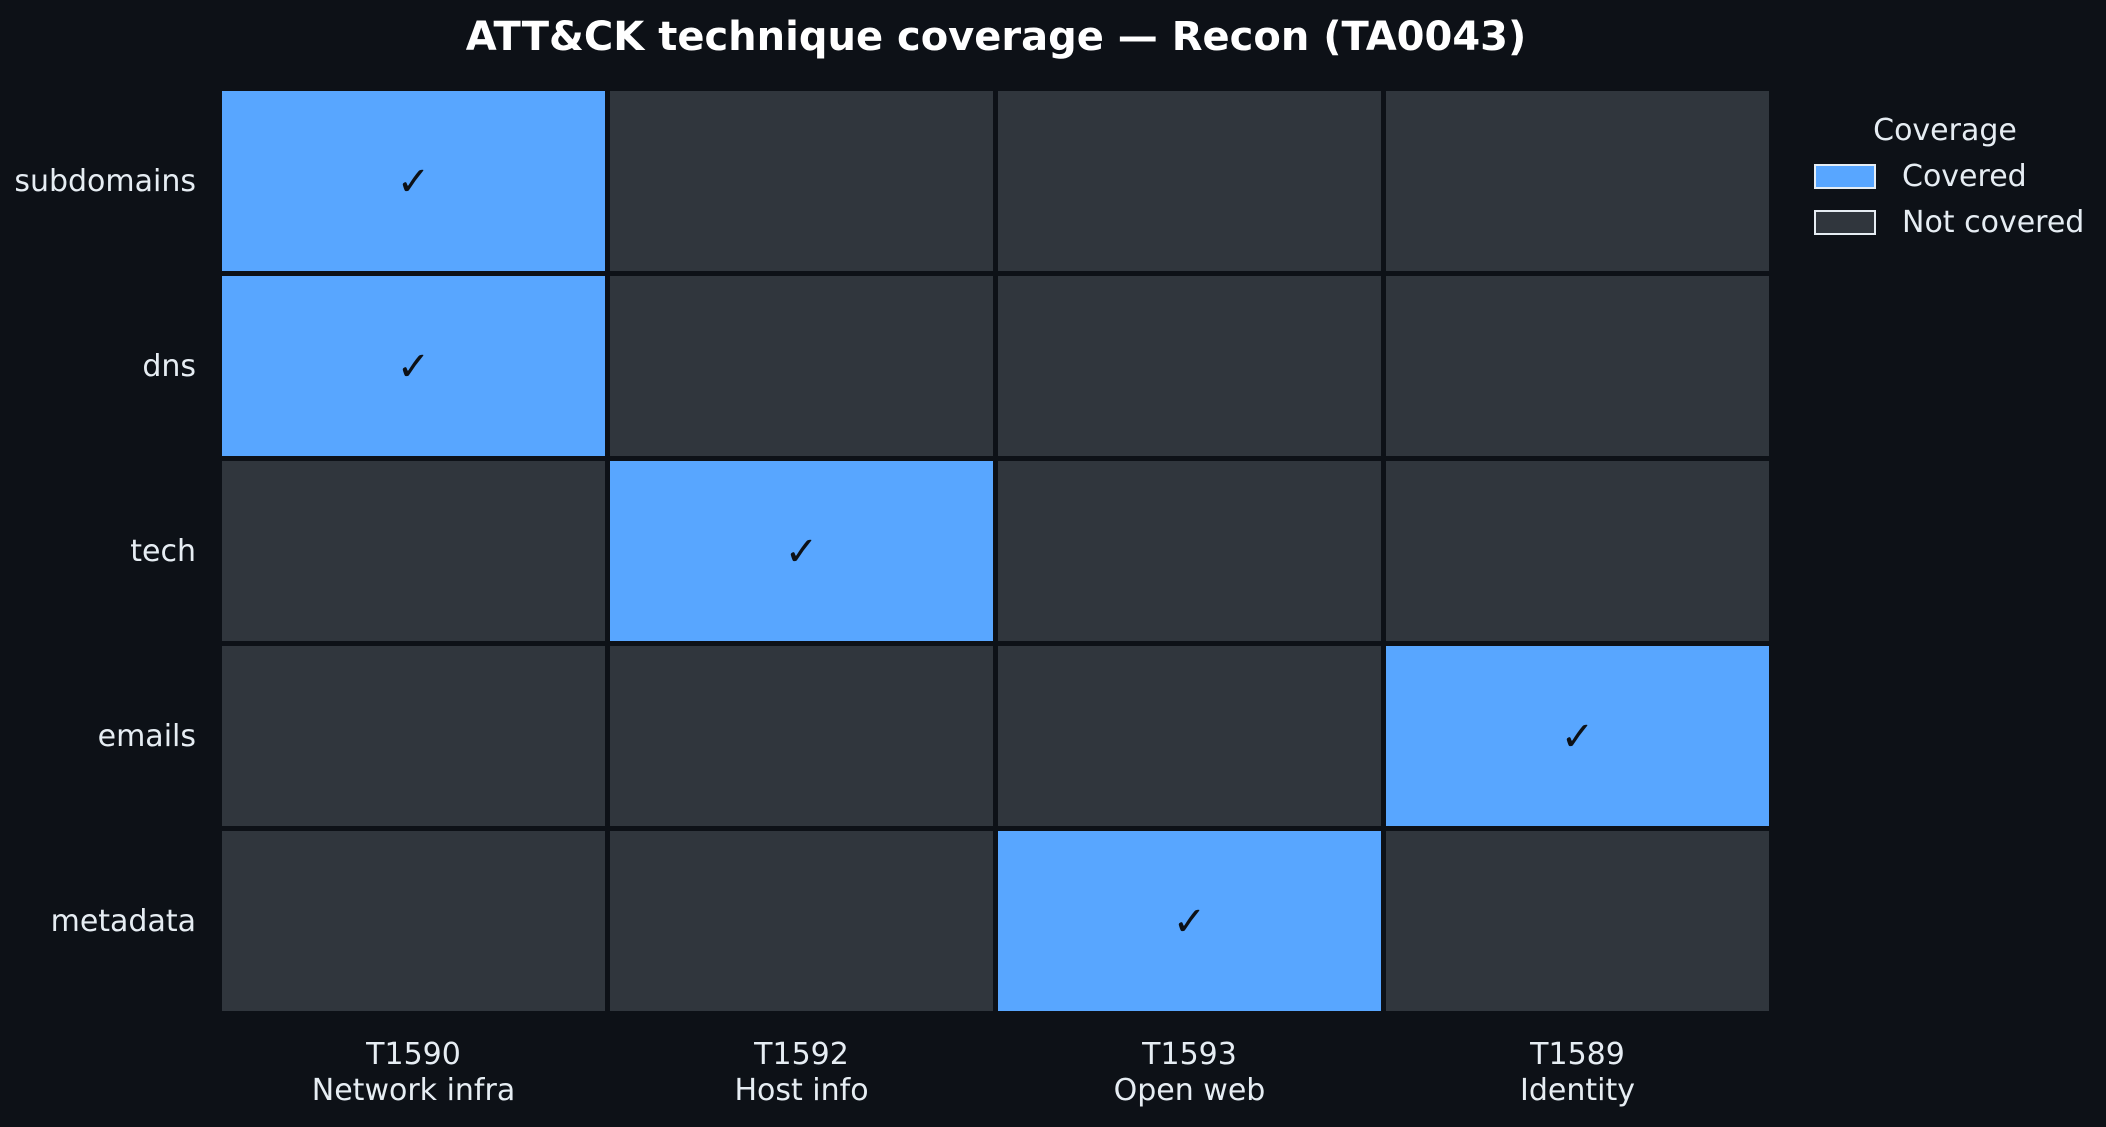 Image resolution: width=2106 pixels, height=1127 pixels. I want to click on check-mark-metadata-T1593: ✓, so click(1190, 922).